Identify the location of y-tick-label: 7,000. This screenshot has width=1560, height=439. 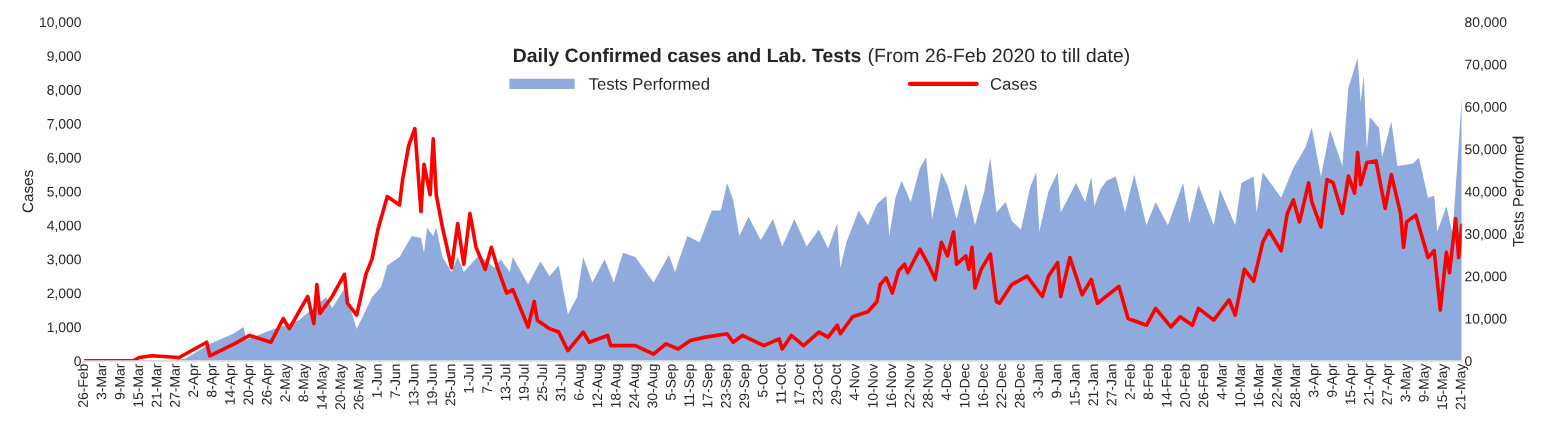
(64, 124).